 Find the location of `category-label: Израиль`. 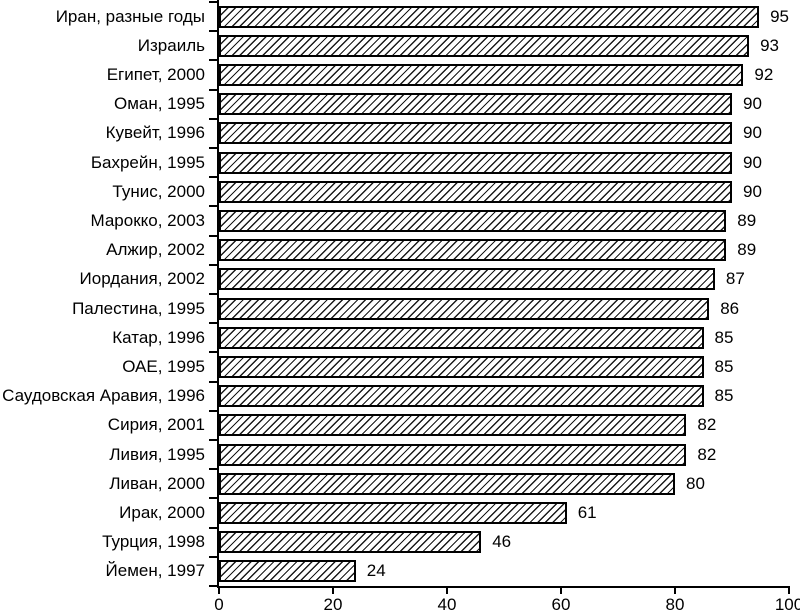

category-label: Израиль is located at coordinates (171, 45).